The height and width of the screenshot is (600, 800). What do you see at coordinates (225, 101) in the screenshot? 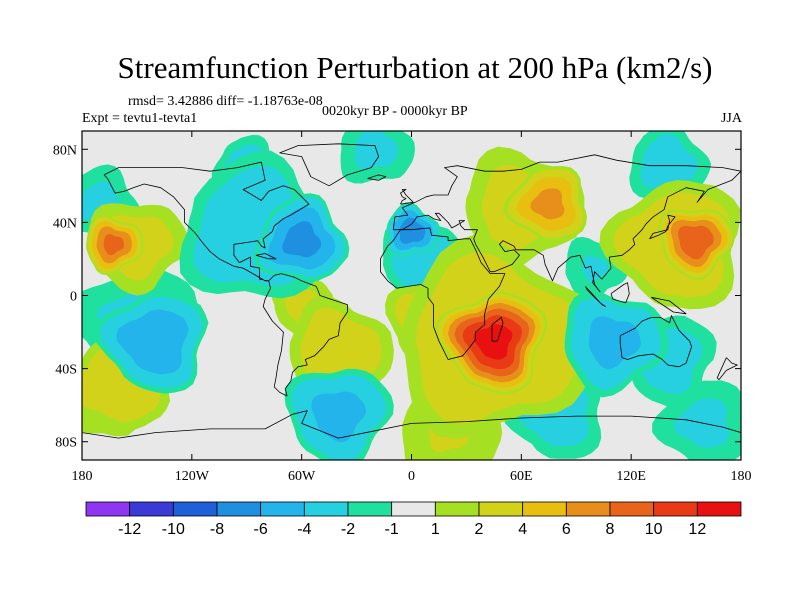
I see `stats-text: rmsd= 3.42886 diff= -1.18763e-08` at bounding box center [225, 101].